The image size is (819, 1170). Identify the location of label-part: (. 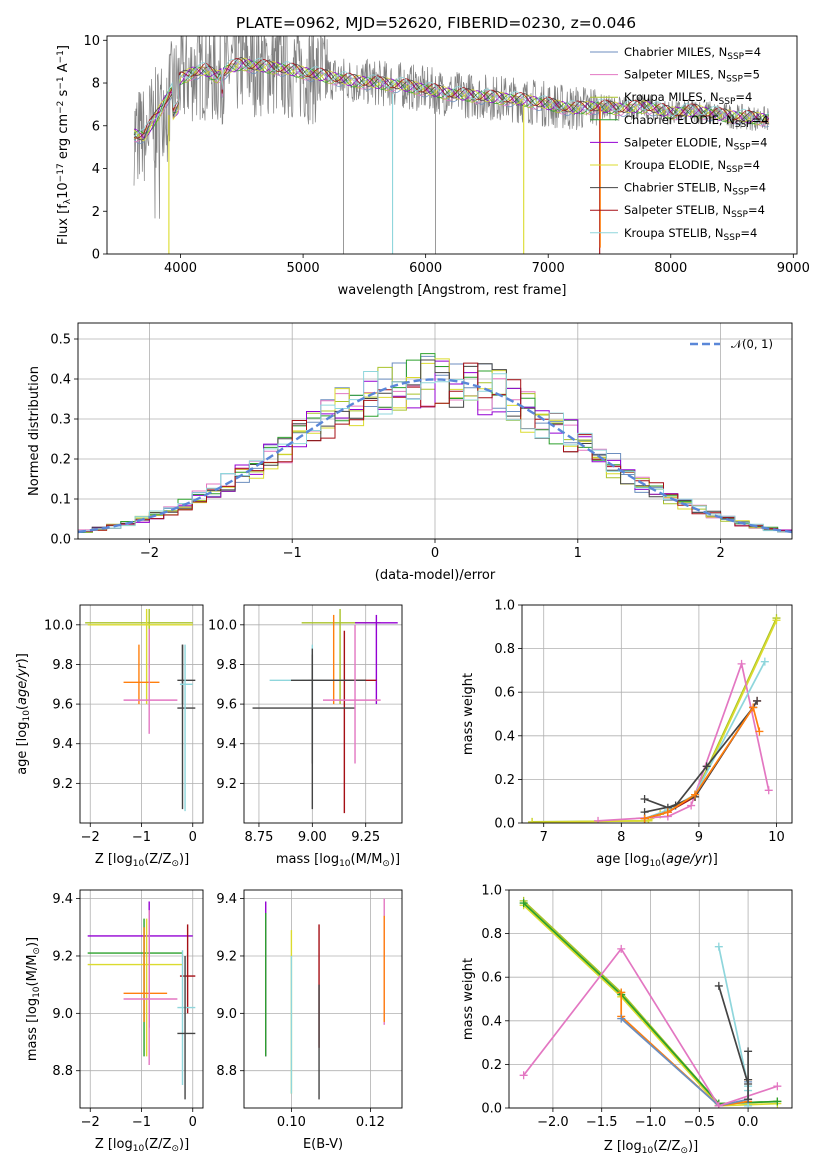
(663, 859).